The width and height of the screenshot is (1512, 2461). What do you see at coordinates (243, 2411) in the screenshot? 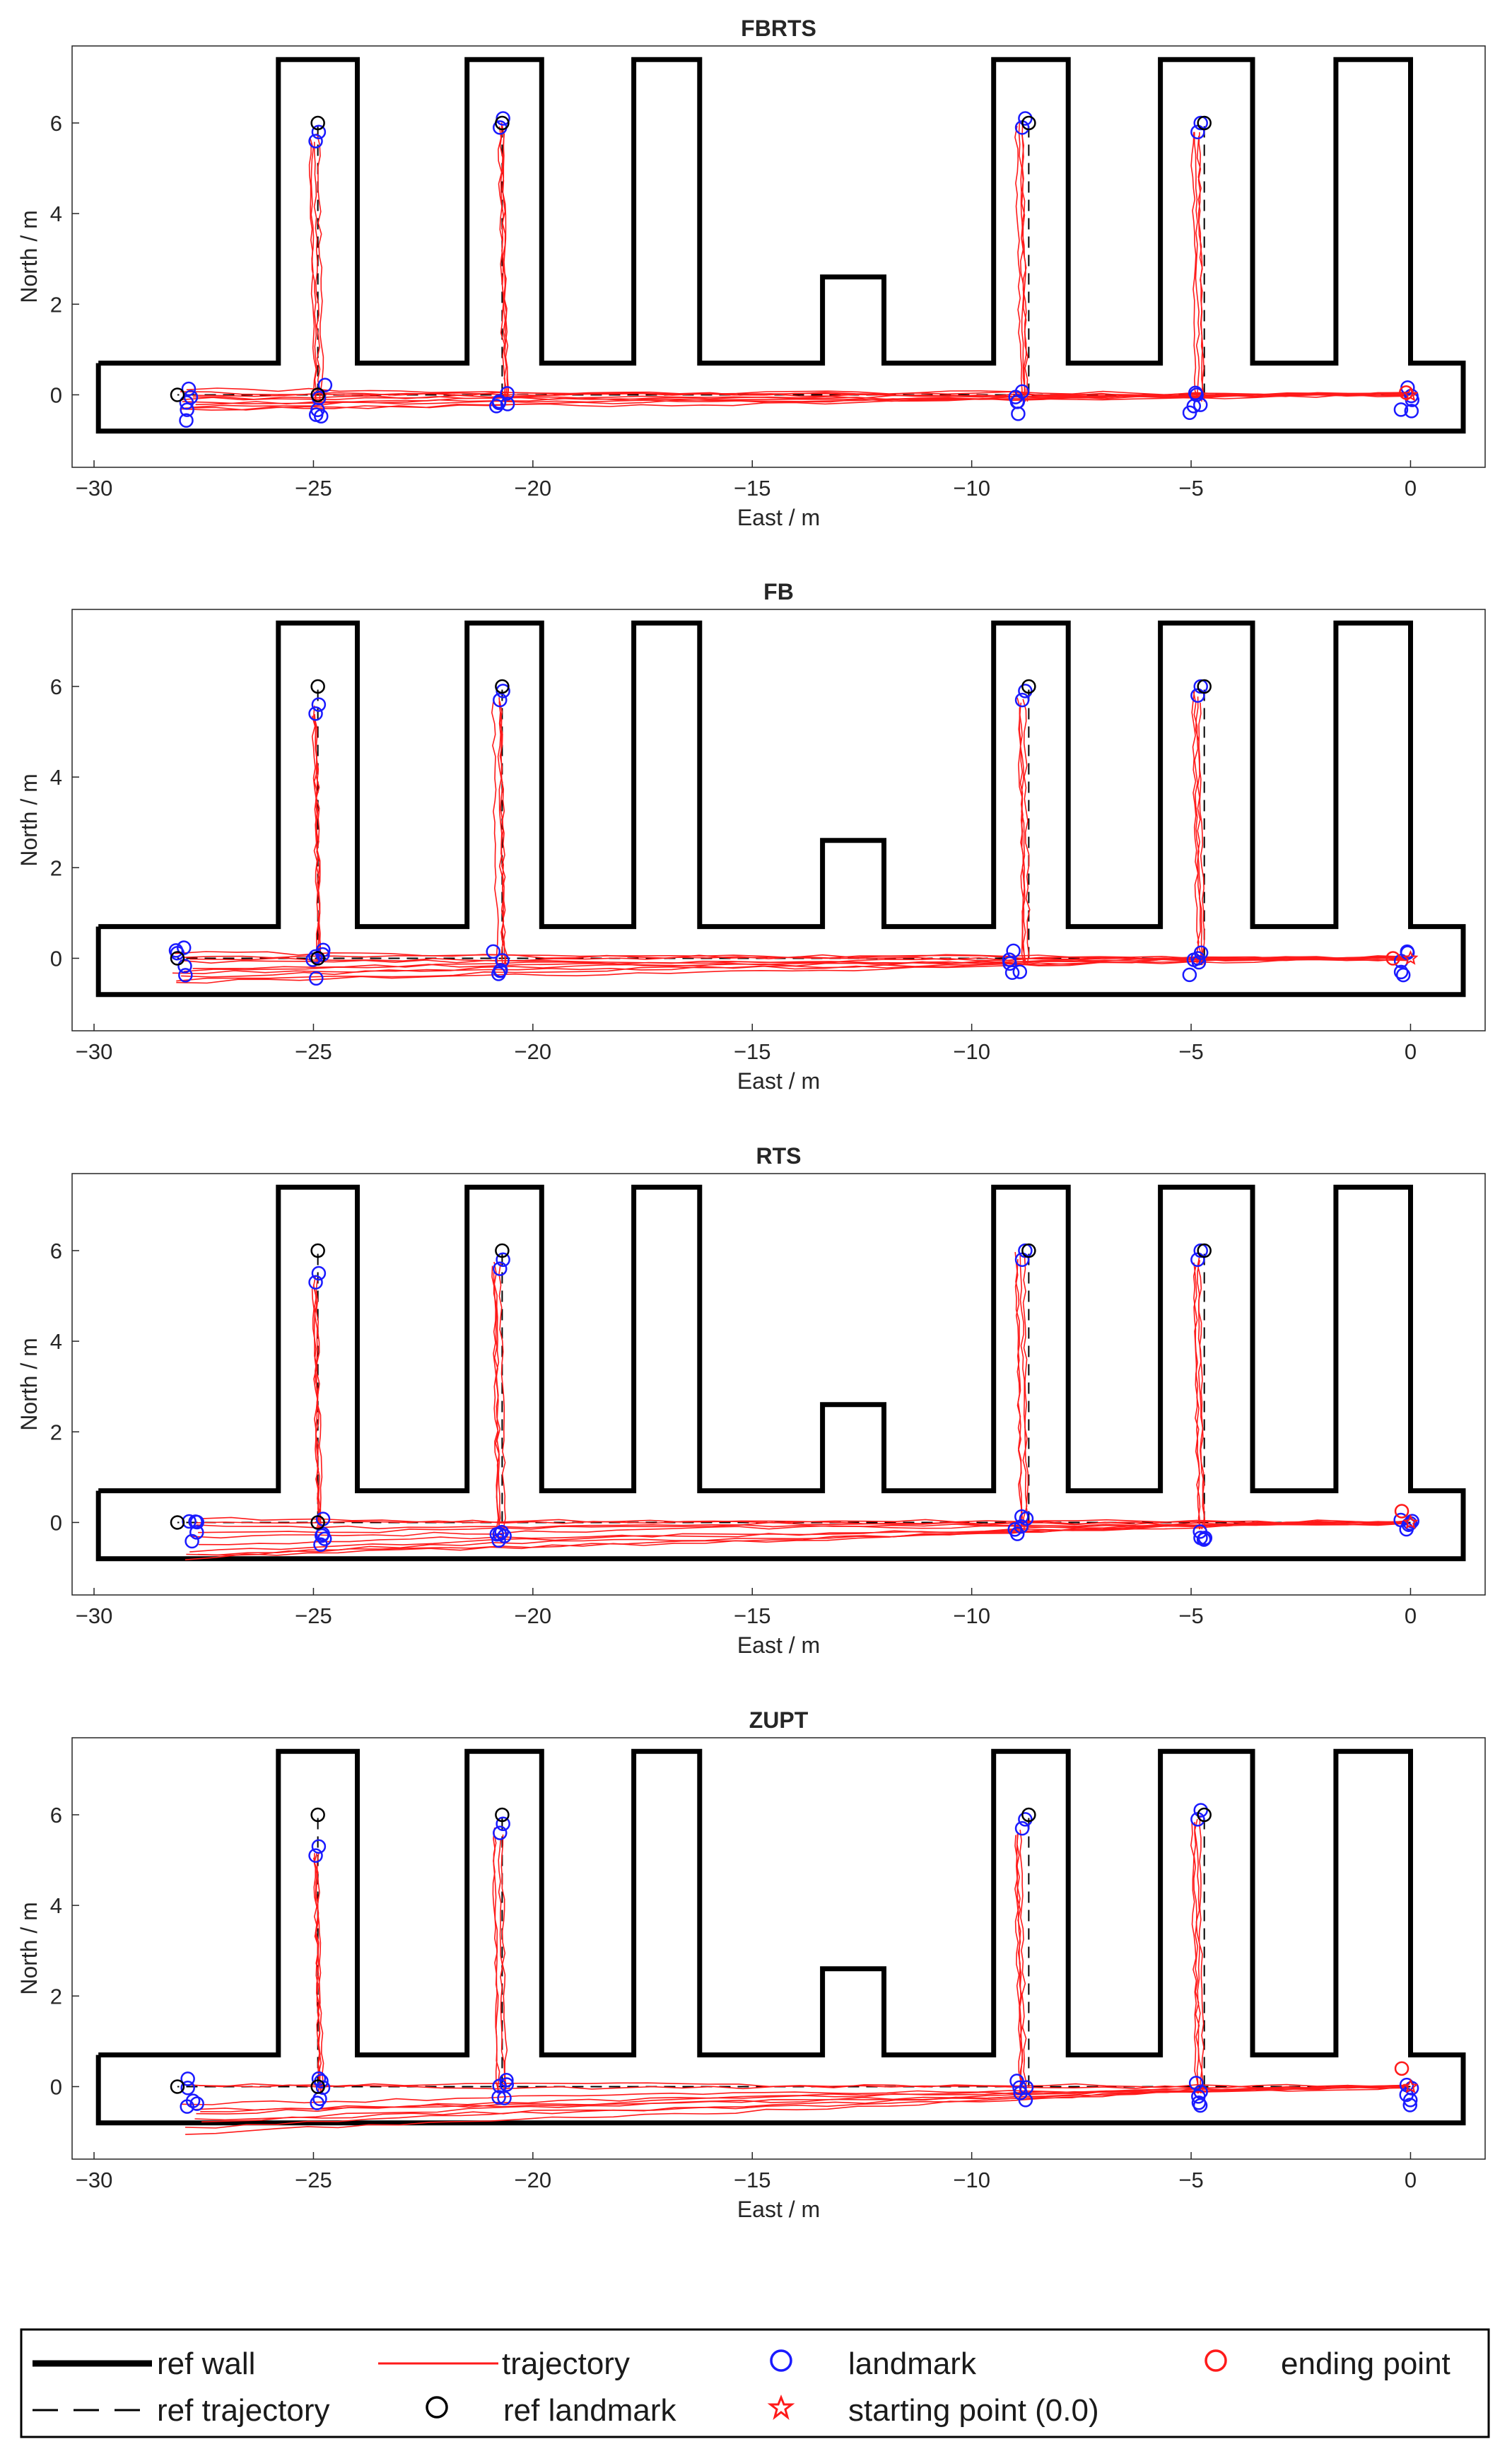
I see `legend-ref-trajectory-label: ref trajectory` at bounding box center [243, 2411].